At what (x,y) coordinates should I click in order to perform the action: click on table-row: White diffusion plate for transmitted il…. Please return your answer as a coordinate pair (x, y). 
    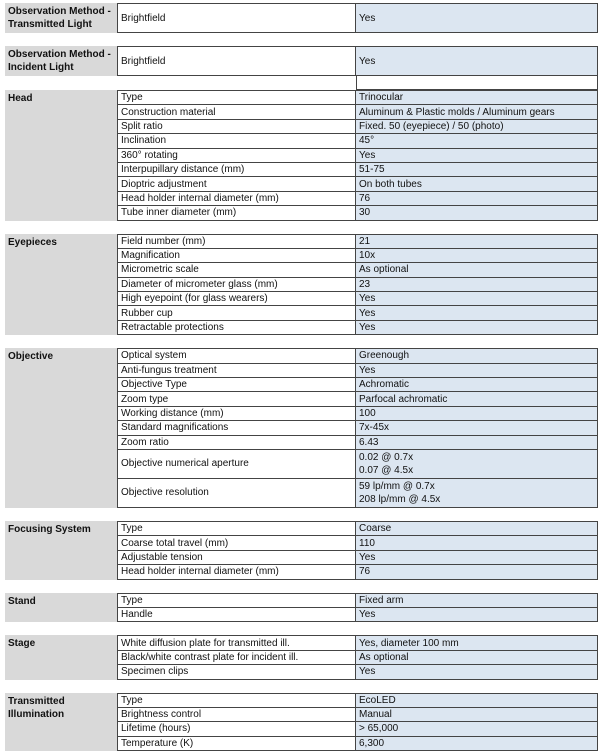
    Looking at the image, I should click on (357, 643).